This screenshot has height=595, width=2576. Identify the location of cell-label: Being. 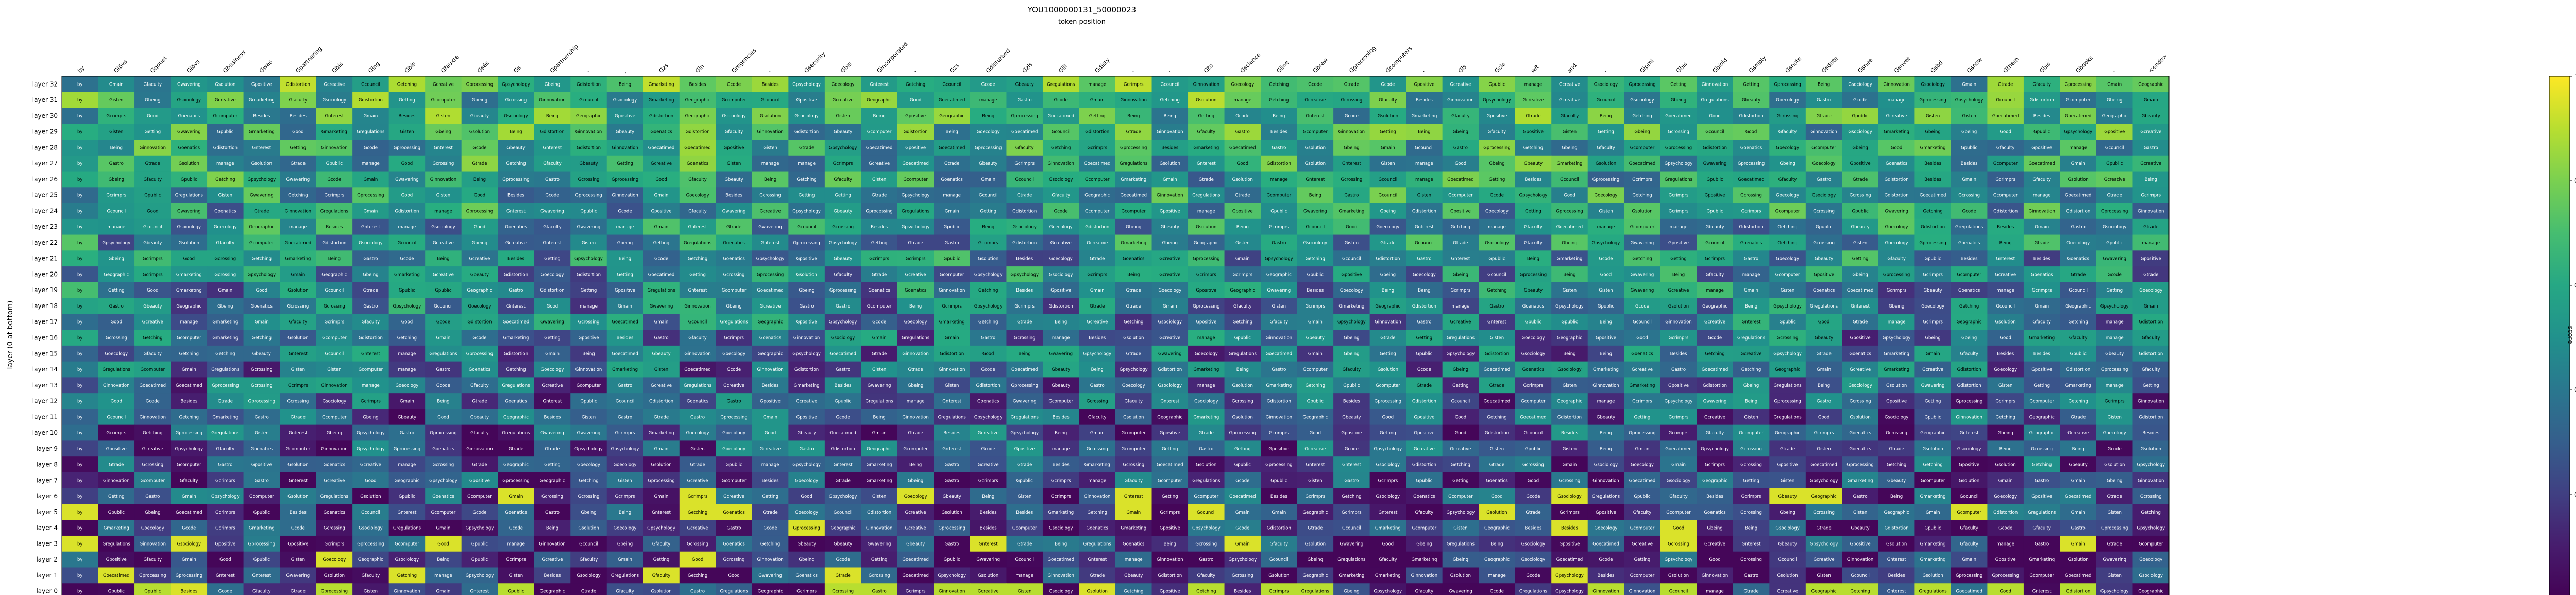
(1061, 322).